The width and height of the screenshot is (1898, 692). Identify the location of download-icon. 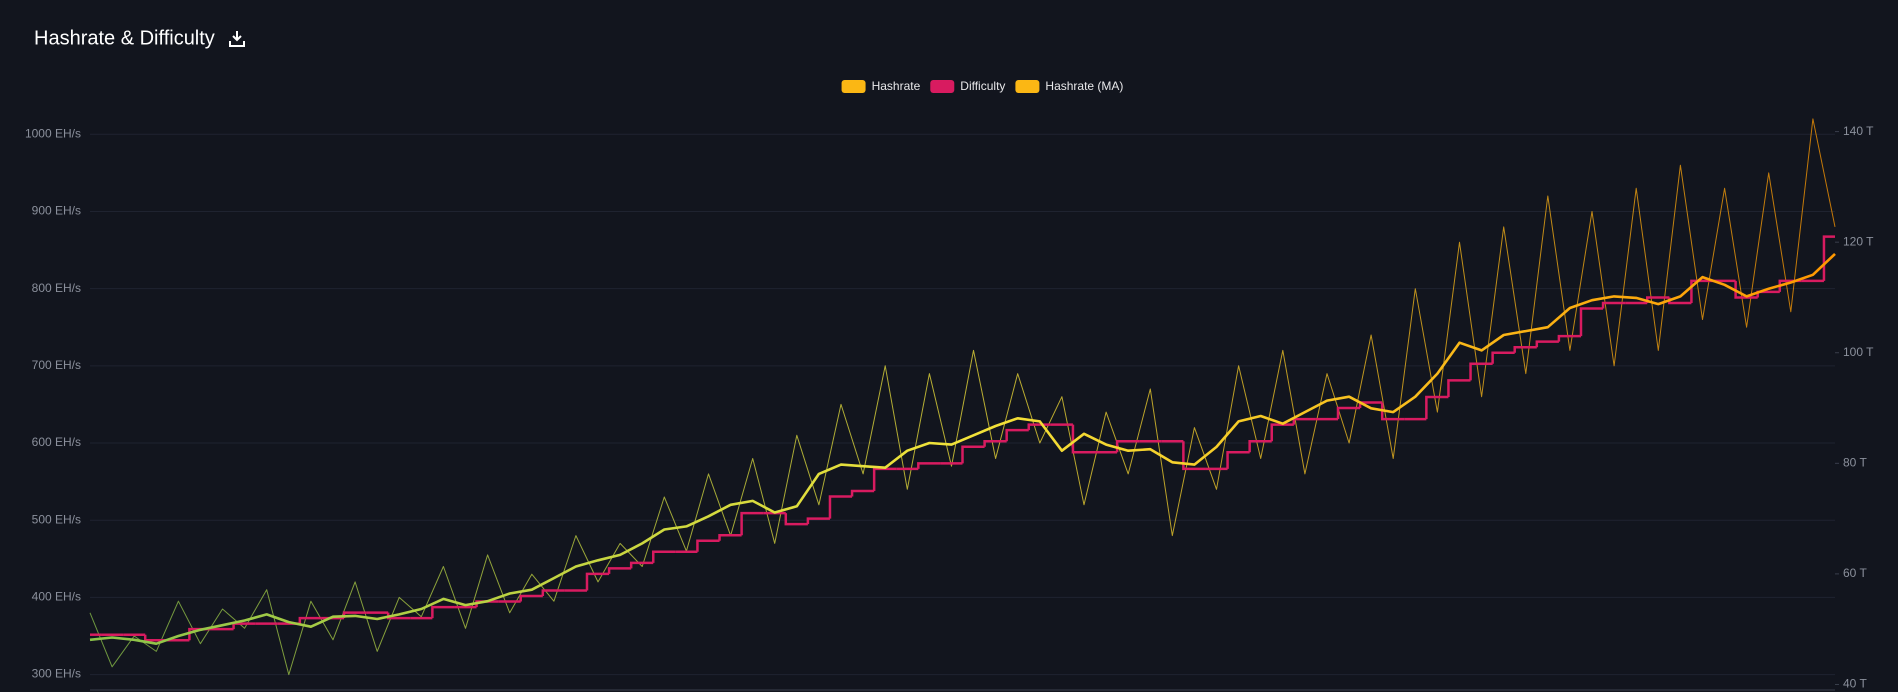
(237, 39).